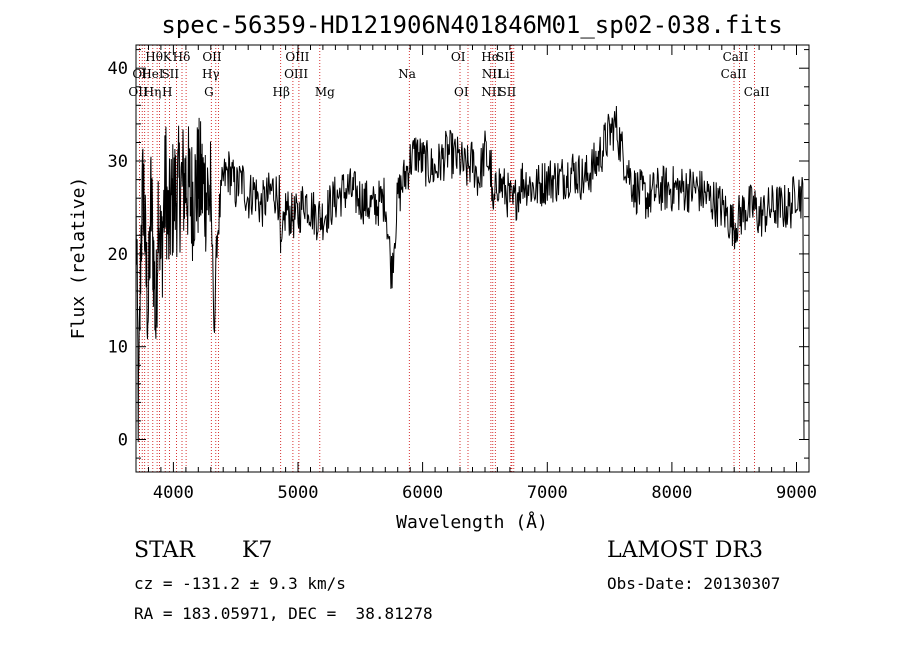  I want to click on line-label: Hδ, so click(182, 57).